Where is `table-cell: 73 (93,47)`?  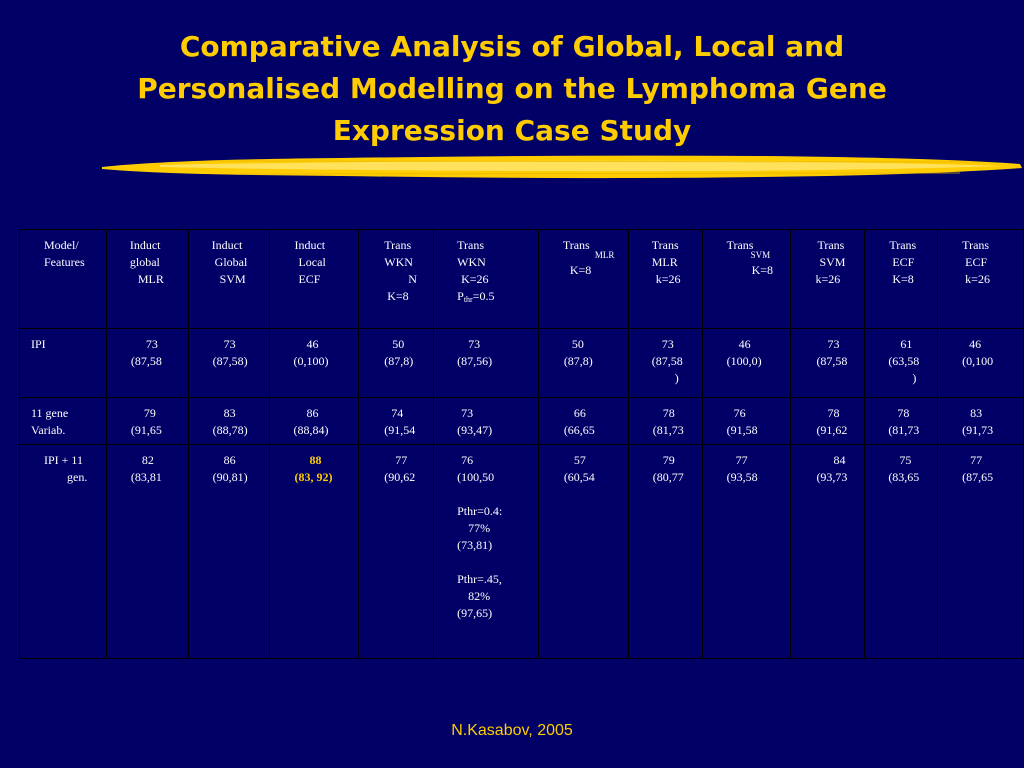
table-cell: 73 (93,47) is located at coordinates (486, 421).